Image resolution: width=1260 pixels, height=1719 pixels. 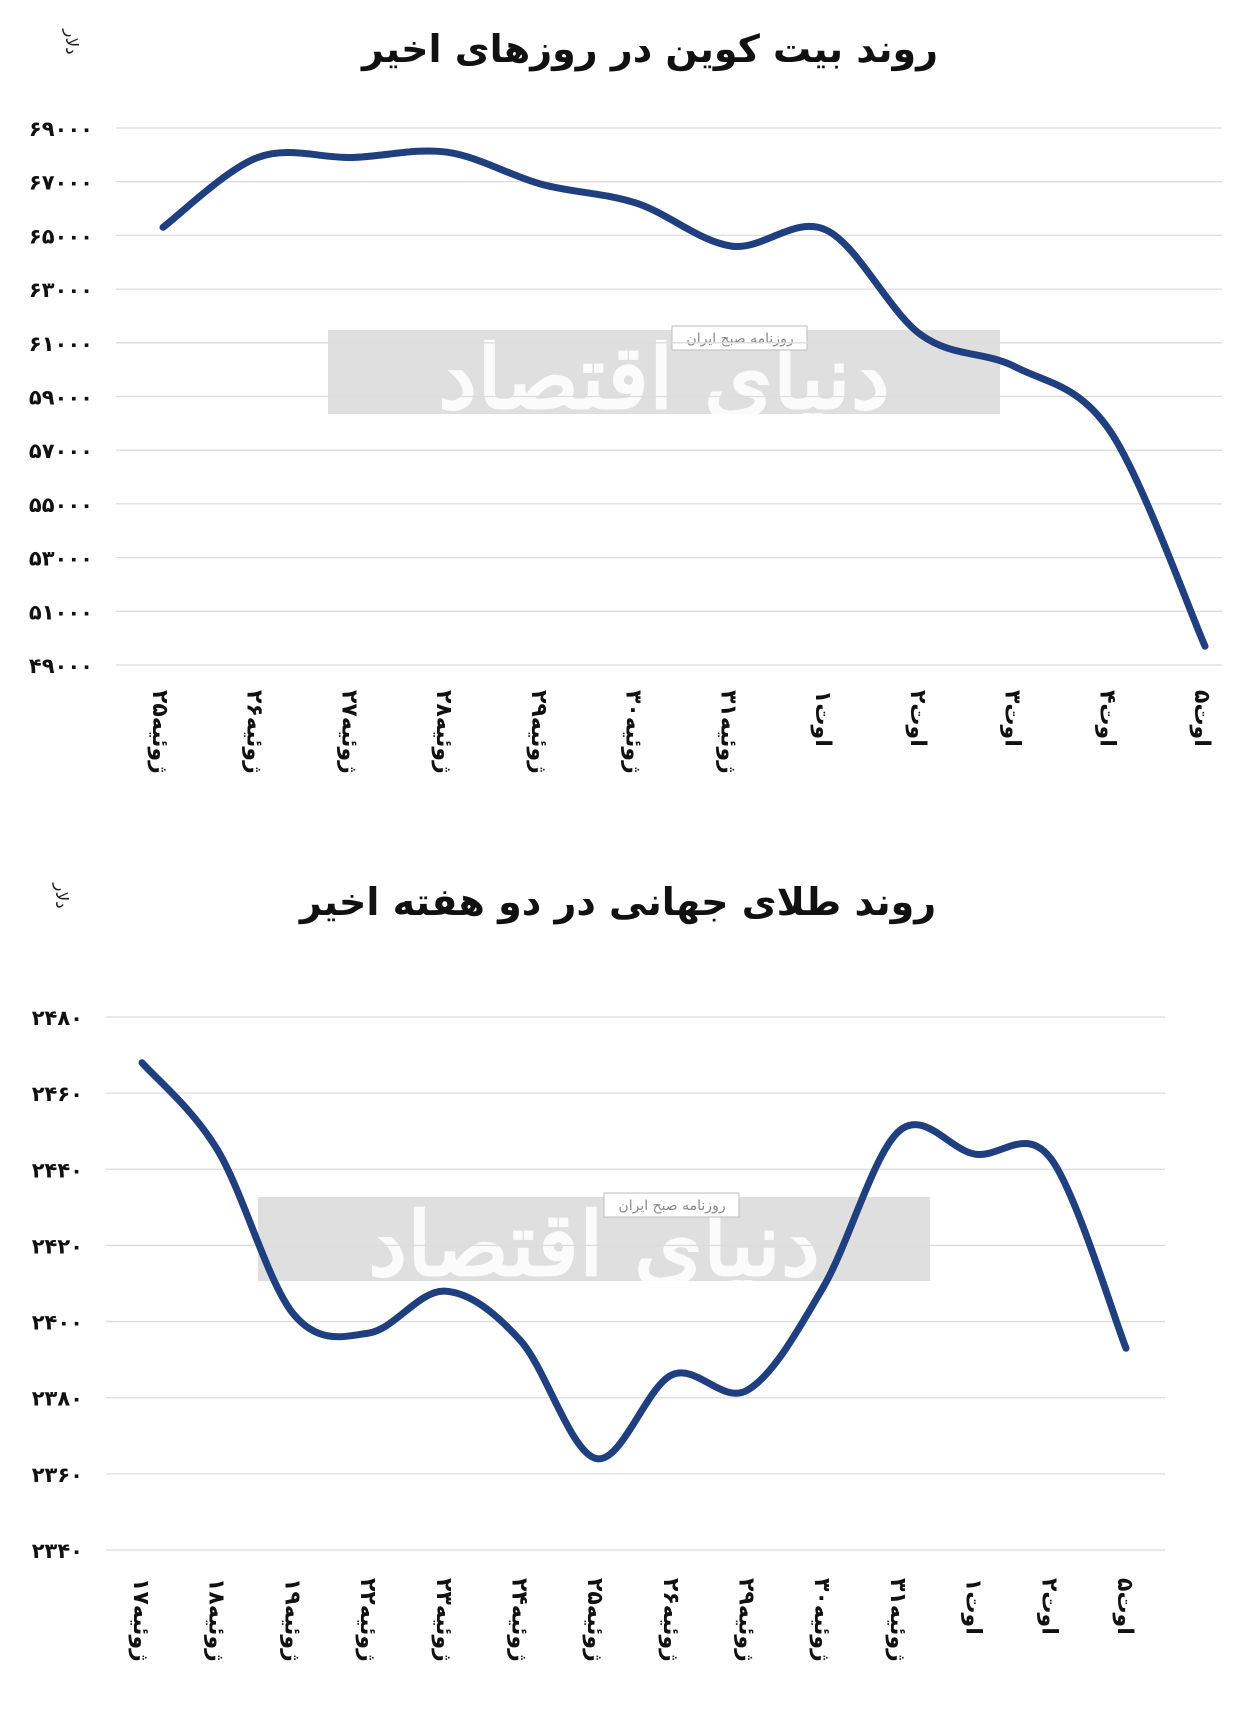 What do you see at coordinates (1106, 718) in the screenshot?
I see `x-tick-label: ۴اوت` at bounding box center [1106, 718].